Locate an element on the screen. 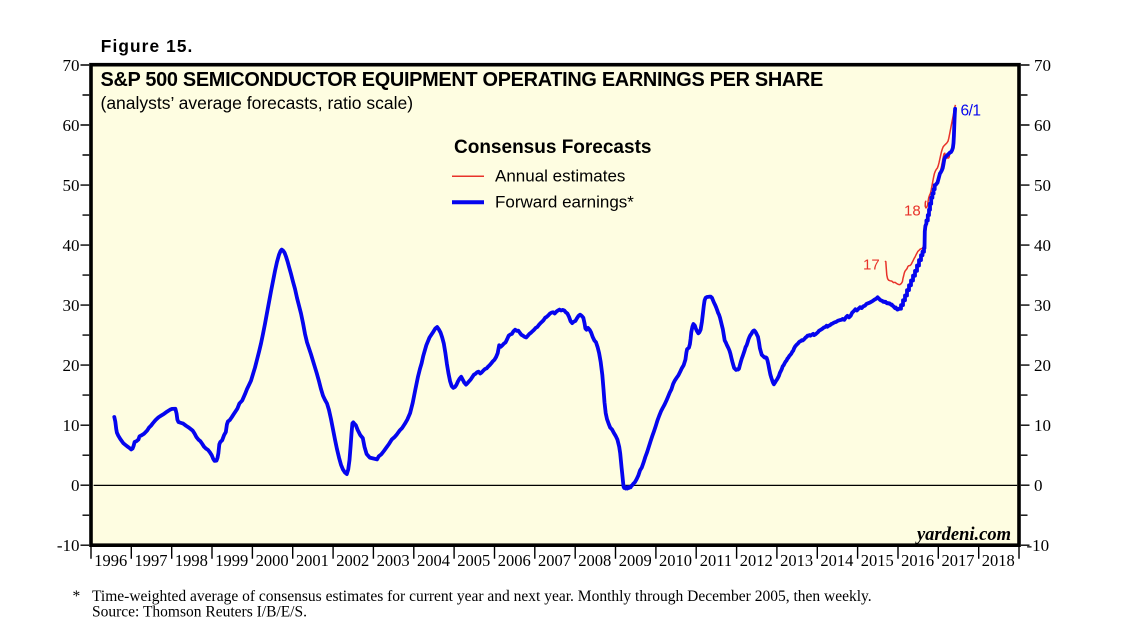  svg-text: 18 is located at coordinates (912, 211).